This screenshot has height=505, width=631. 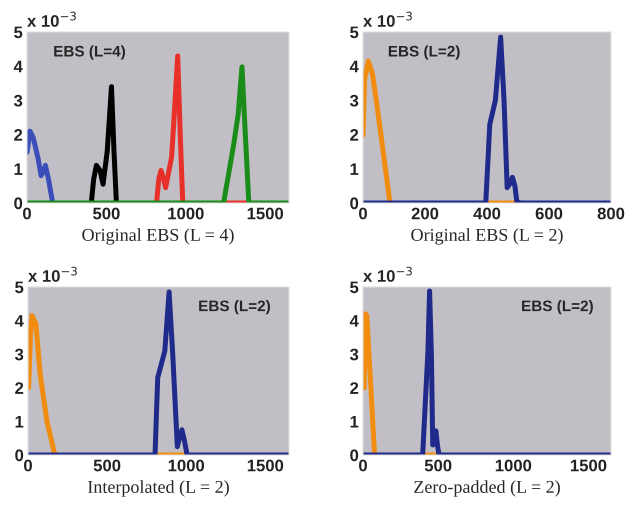 I want to click on annotation: EBS (L=4), so click(x=90, y=52).